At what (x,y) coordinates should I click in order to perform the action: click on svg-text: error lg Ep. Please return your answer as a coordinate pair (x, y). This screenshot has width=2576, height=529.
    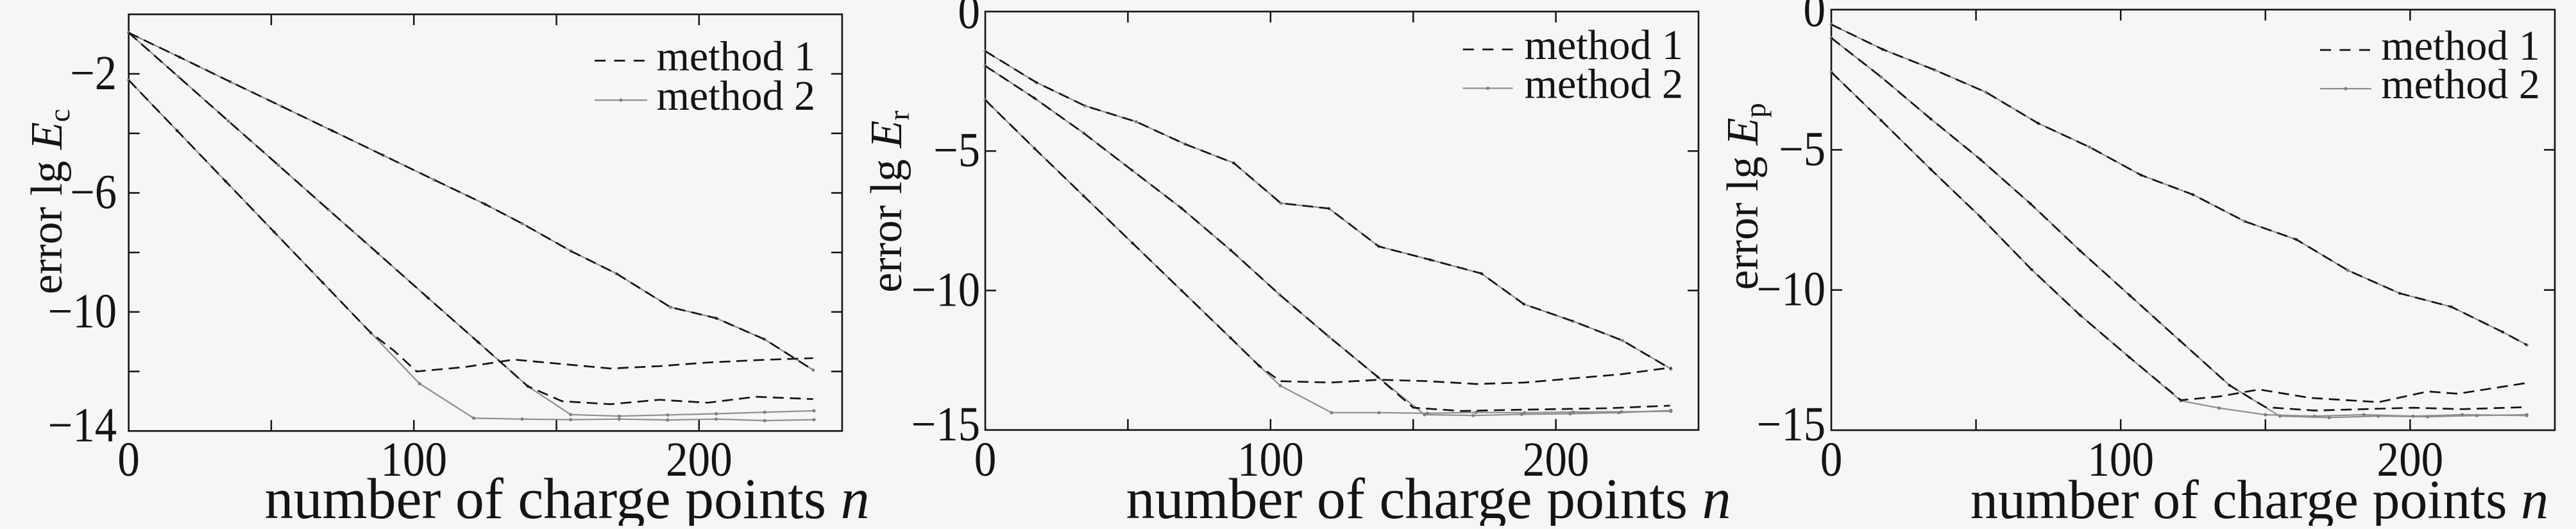
    Looking at the image, I should click on (1745, 196).